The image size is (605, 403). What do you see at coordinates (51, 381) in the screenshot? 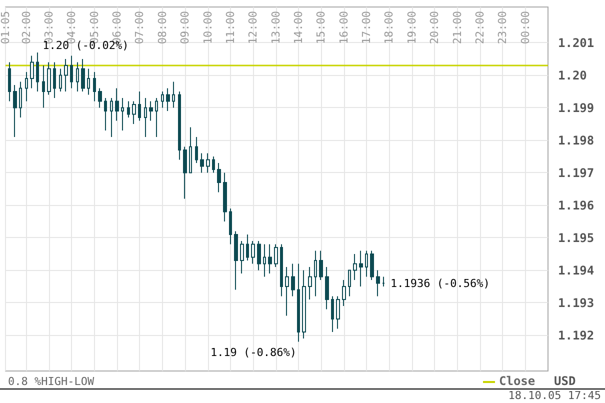
I see `text: 0.8 %HIGH-LOW` at bounding box center [51, 381].